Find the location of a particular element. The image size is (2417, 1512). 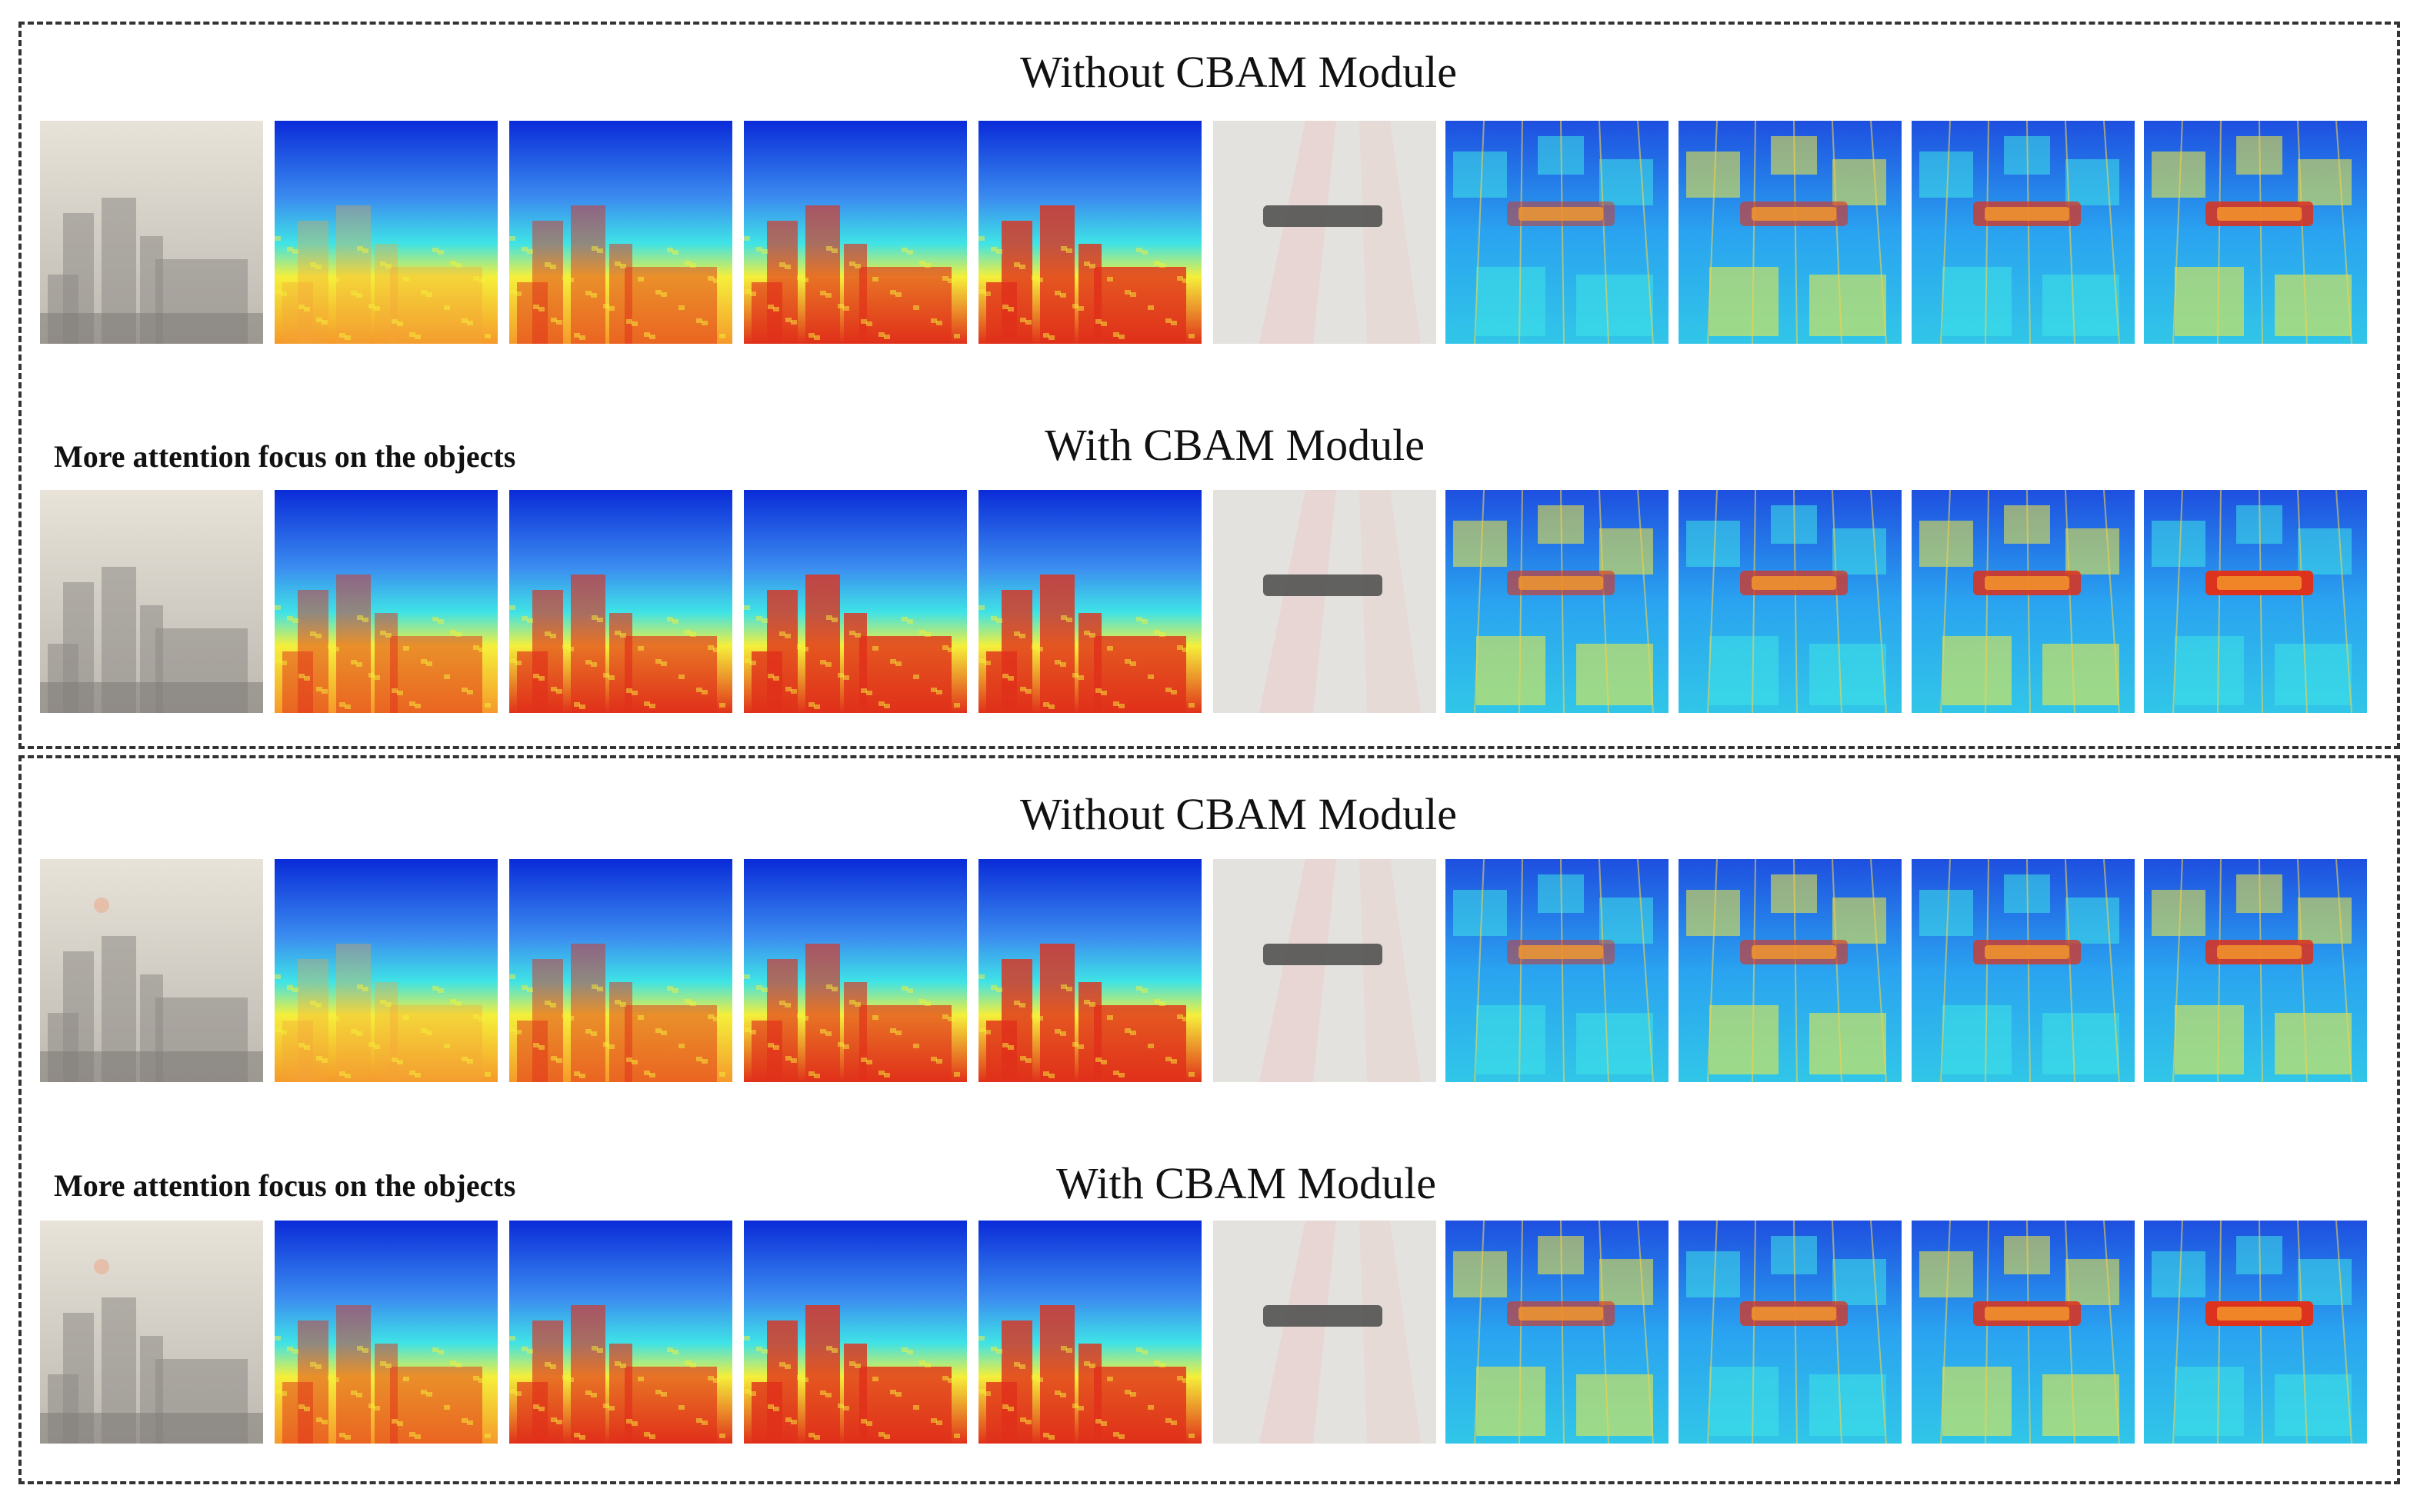

title-without-cbam-top: Without CBAM Module is located at coordinates (1238, 72).